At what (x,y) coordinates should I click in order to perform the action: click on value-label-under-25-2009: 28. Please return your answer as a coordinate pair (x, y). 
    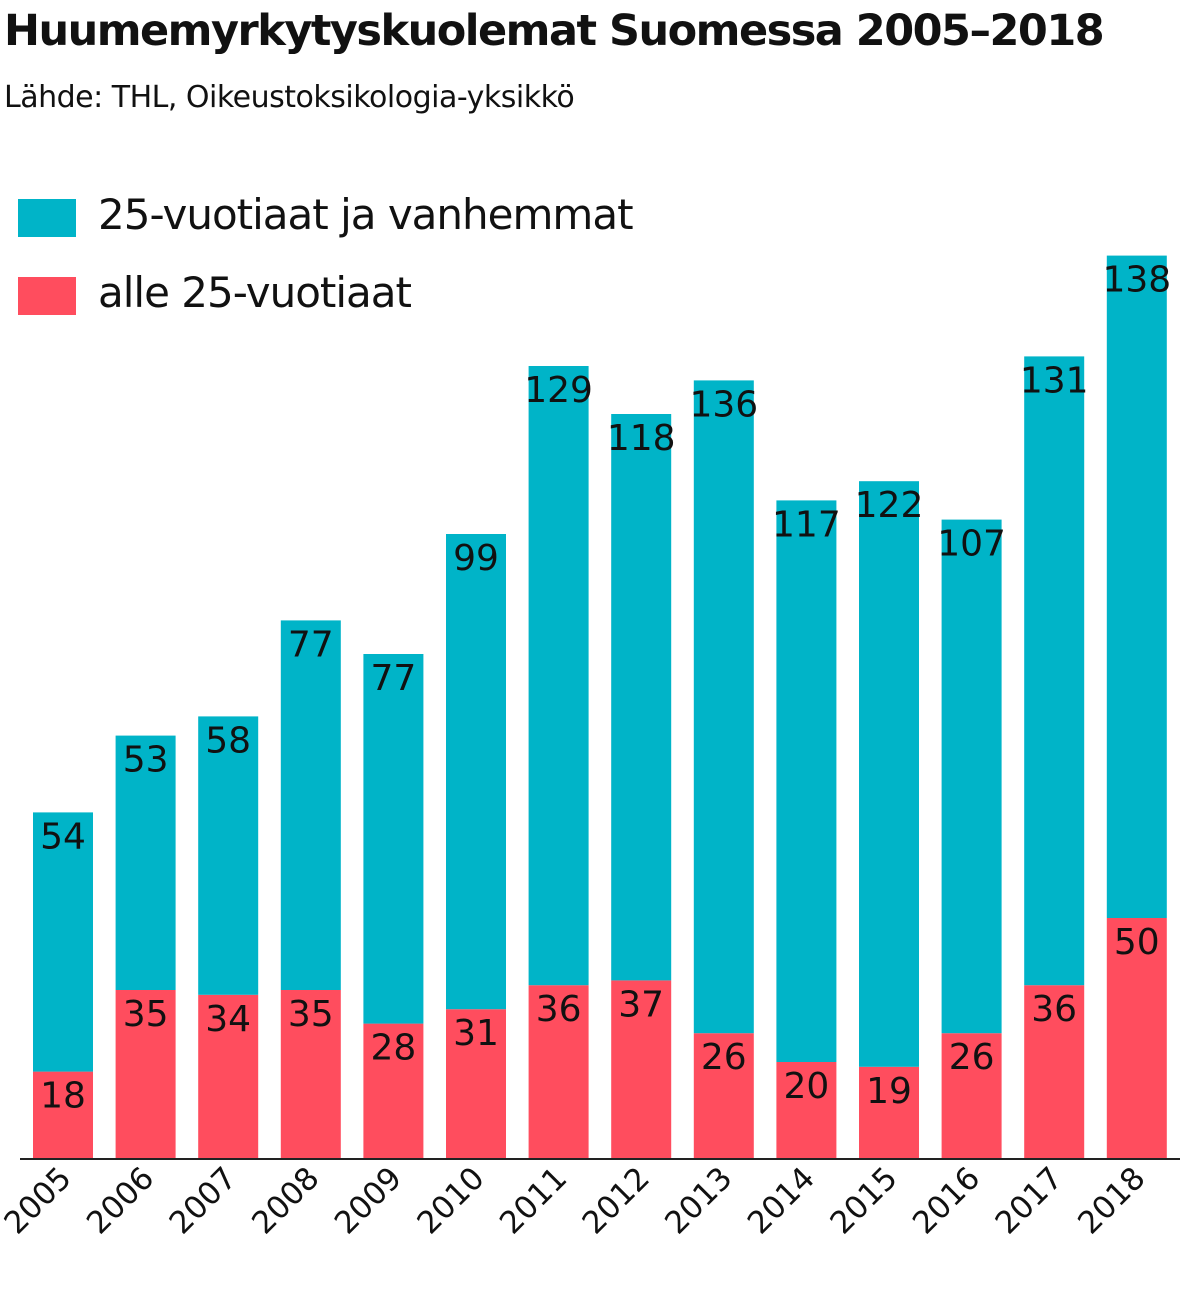
    Looking at the image, I should click on (393, 1048).